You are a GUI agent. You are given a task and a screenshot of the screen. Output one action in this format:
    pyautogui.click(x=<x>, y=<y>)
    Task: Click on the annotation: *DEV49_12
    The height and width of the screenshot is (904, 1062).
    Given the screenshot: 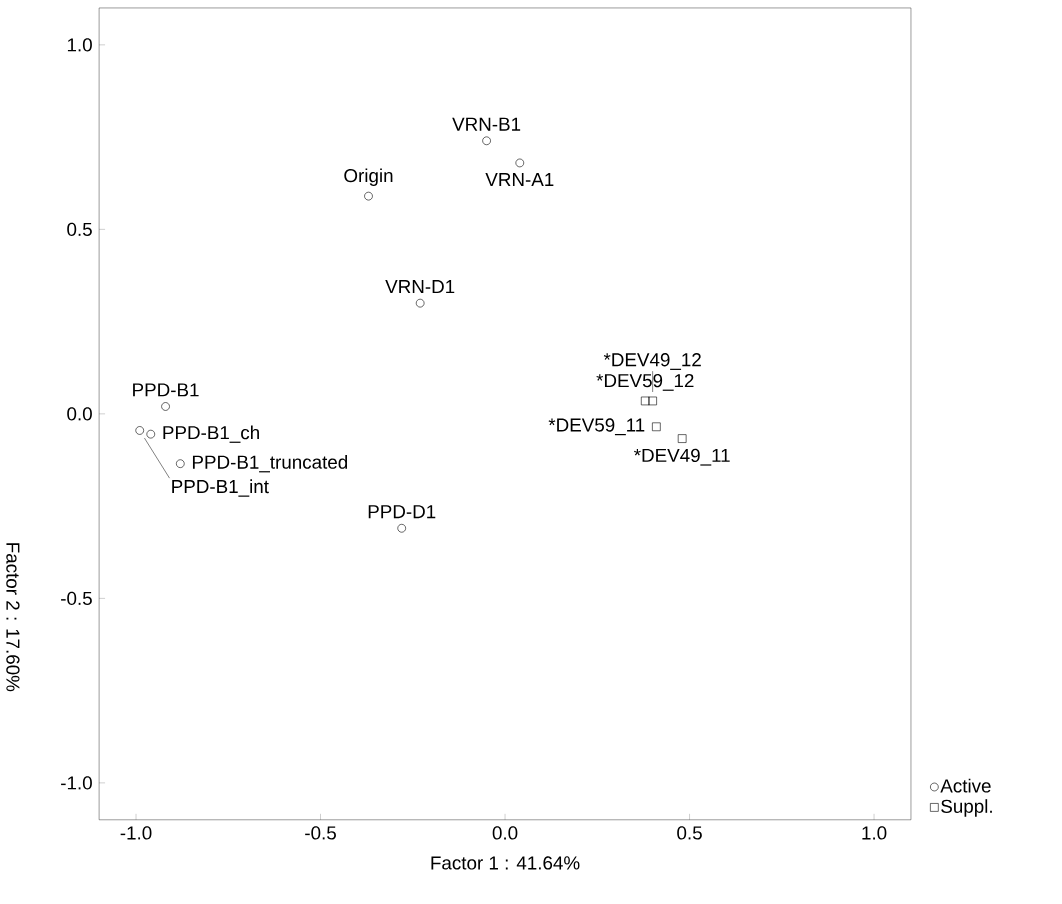 What is the action you would take?
    pyautogui.click(x=652, y=361)
    